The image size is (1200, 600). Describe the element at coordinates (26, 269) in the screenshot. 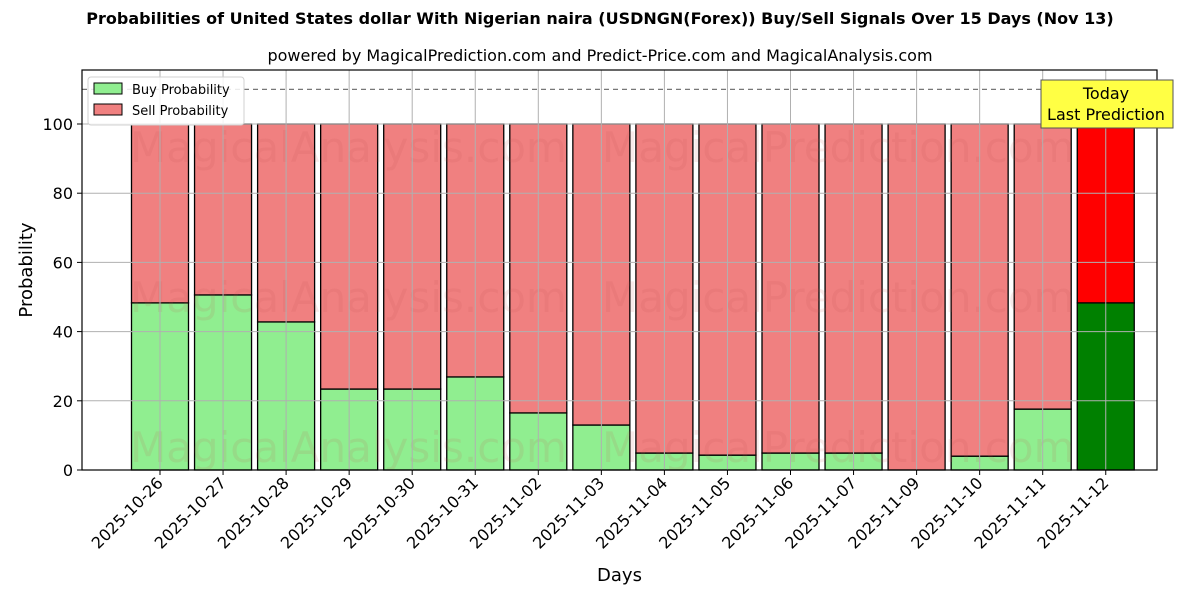

I see `y-axis-label: Probability` at that location.